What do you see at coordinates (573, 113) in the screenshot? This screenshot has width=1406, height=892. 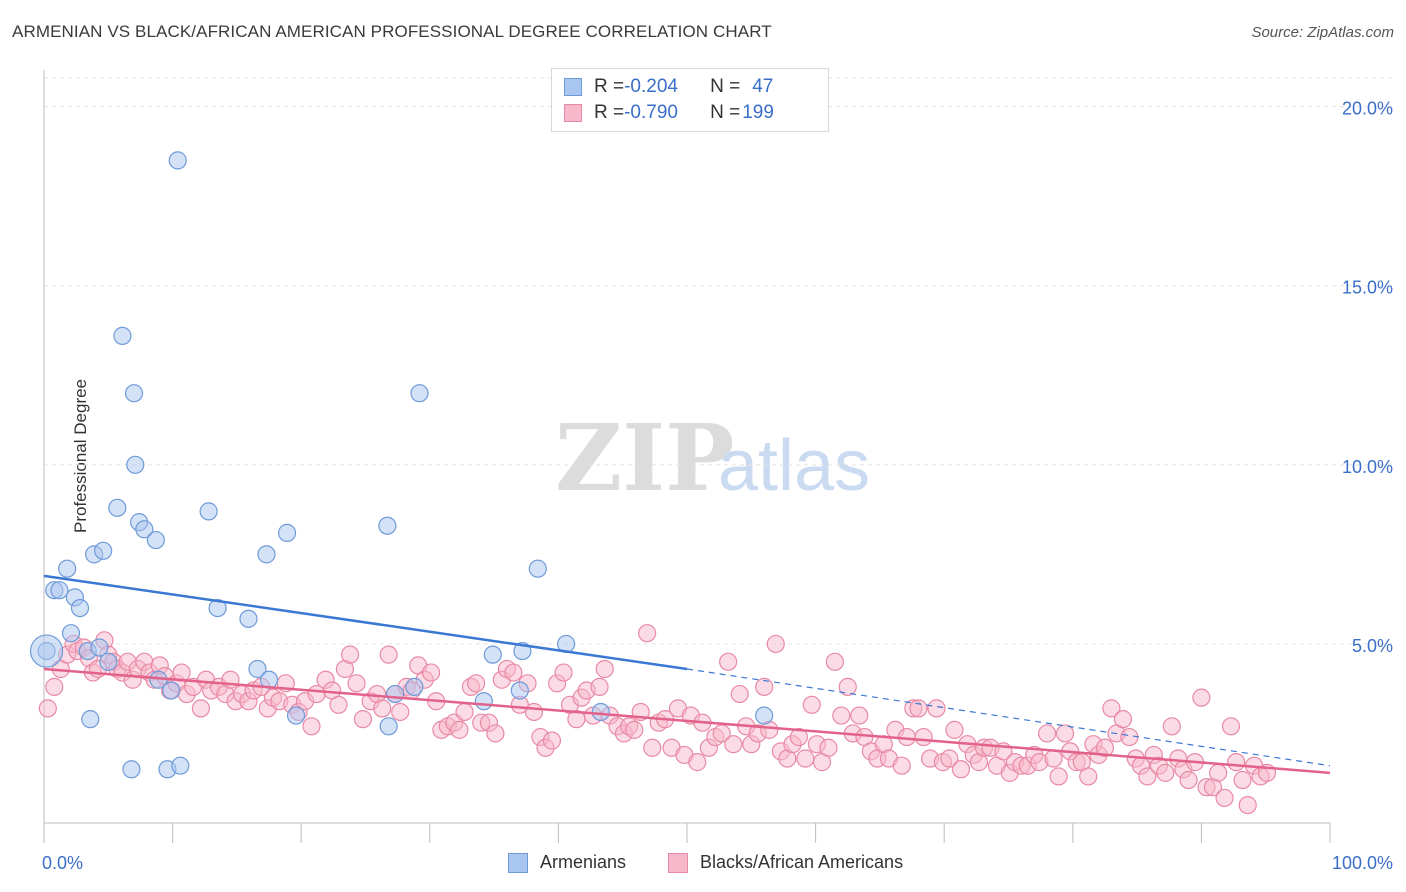 I see `black-african-american-swatch` at bounding box center [573, 113].